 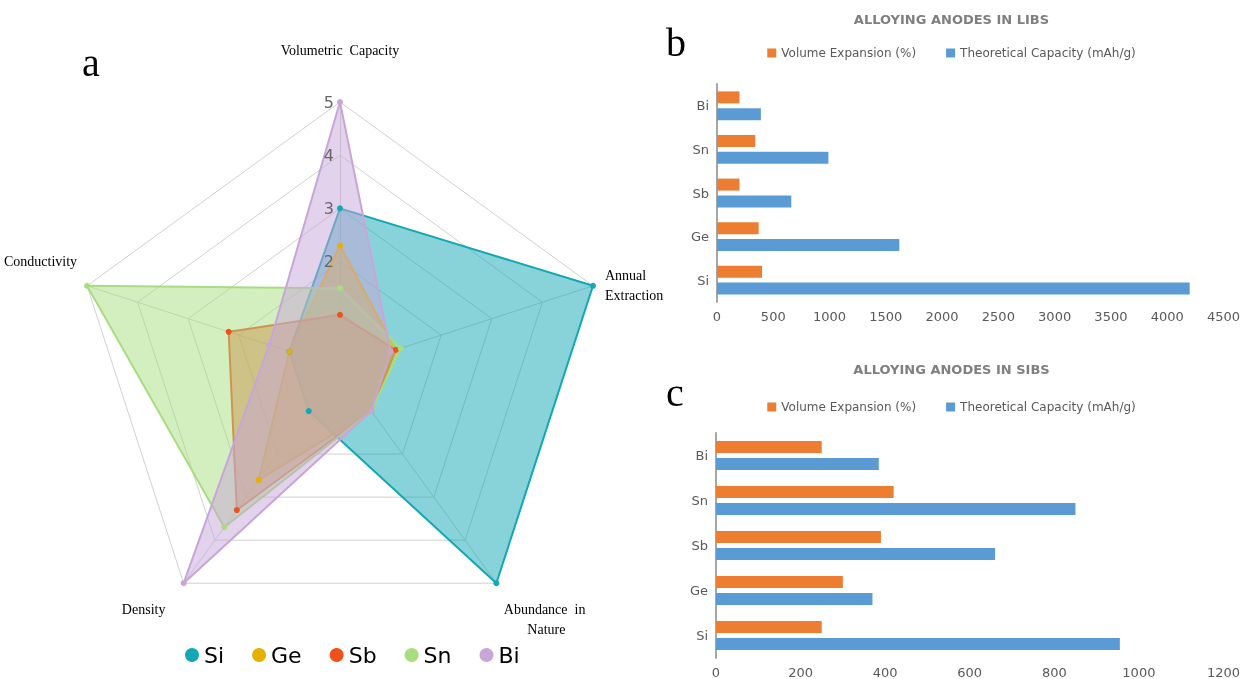 What do you see at coordinates (773, 316) in the screenshot?
I see `x-tick-label: 500` at bounding box center [773, 316].